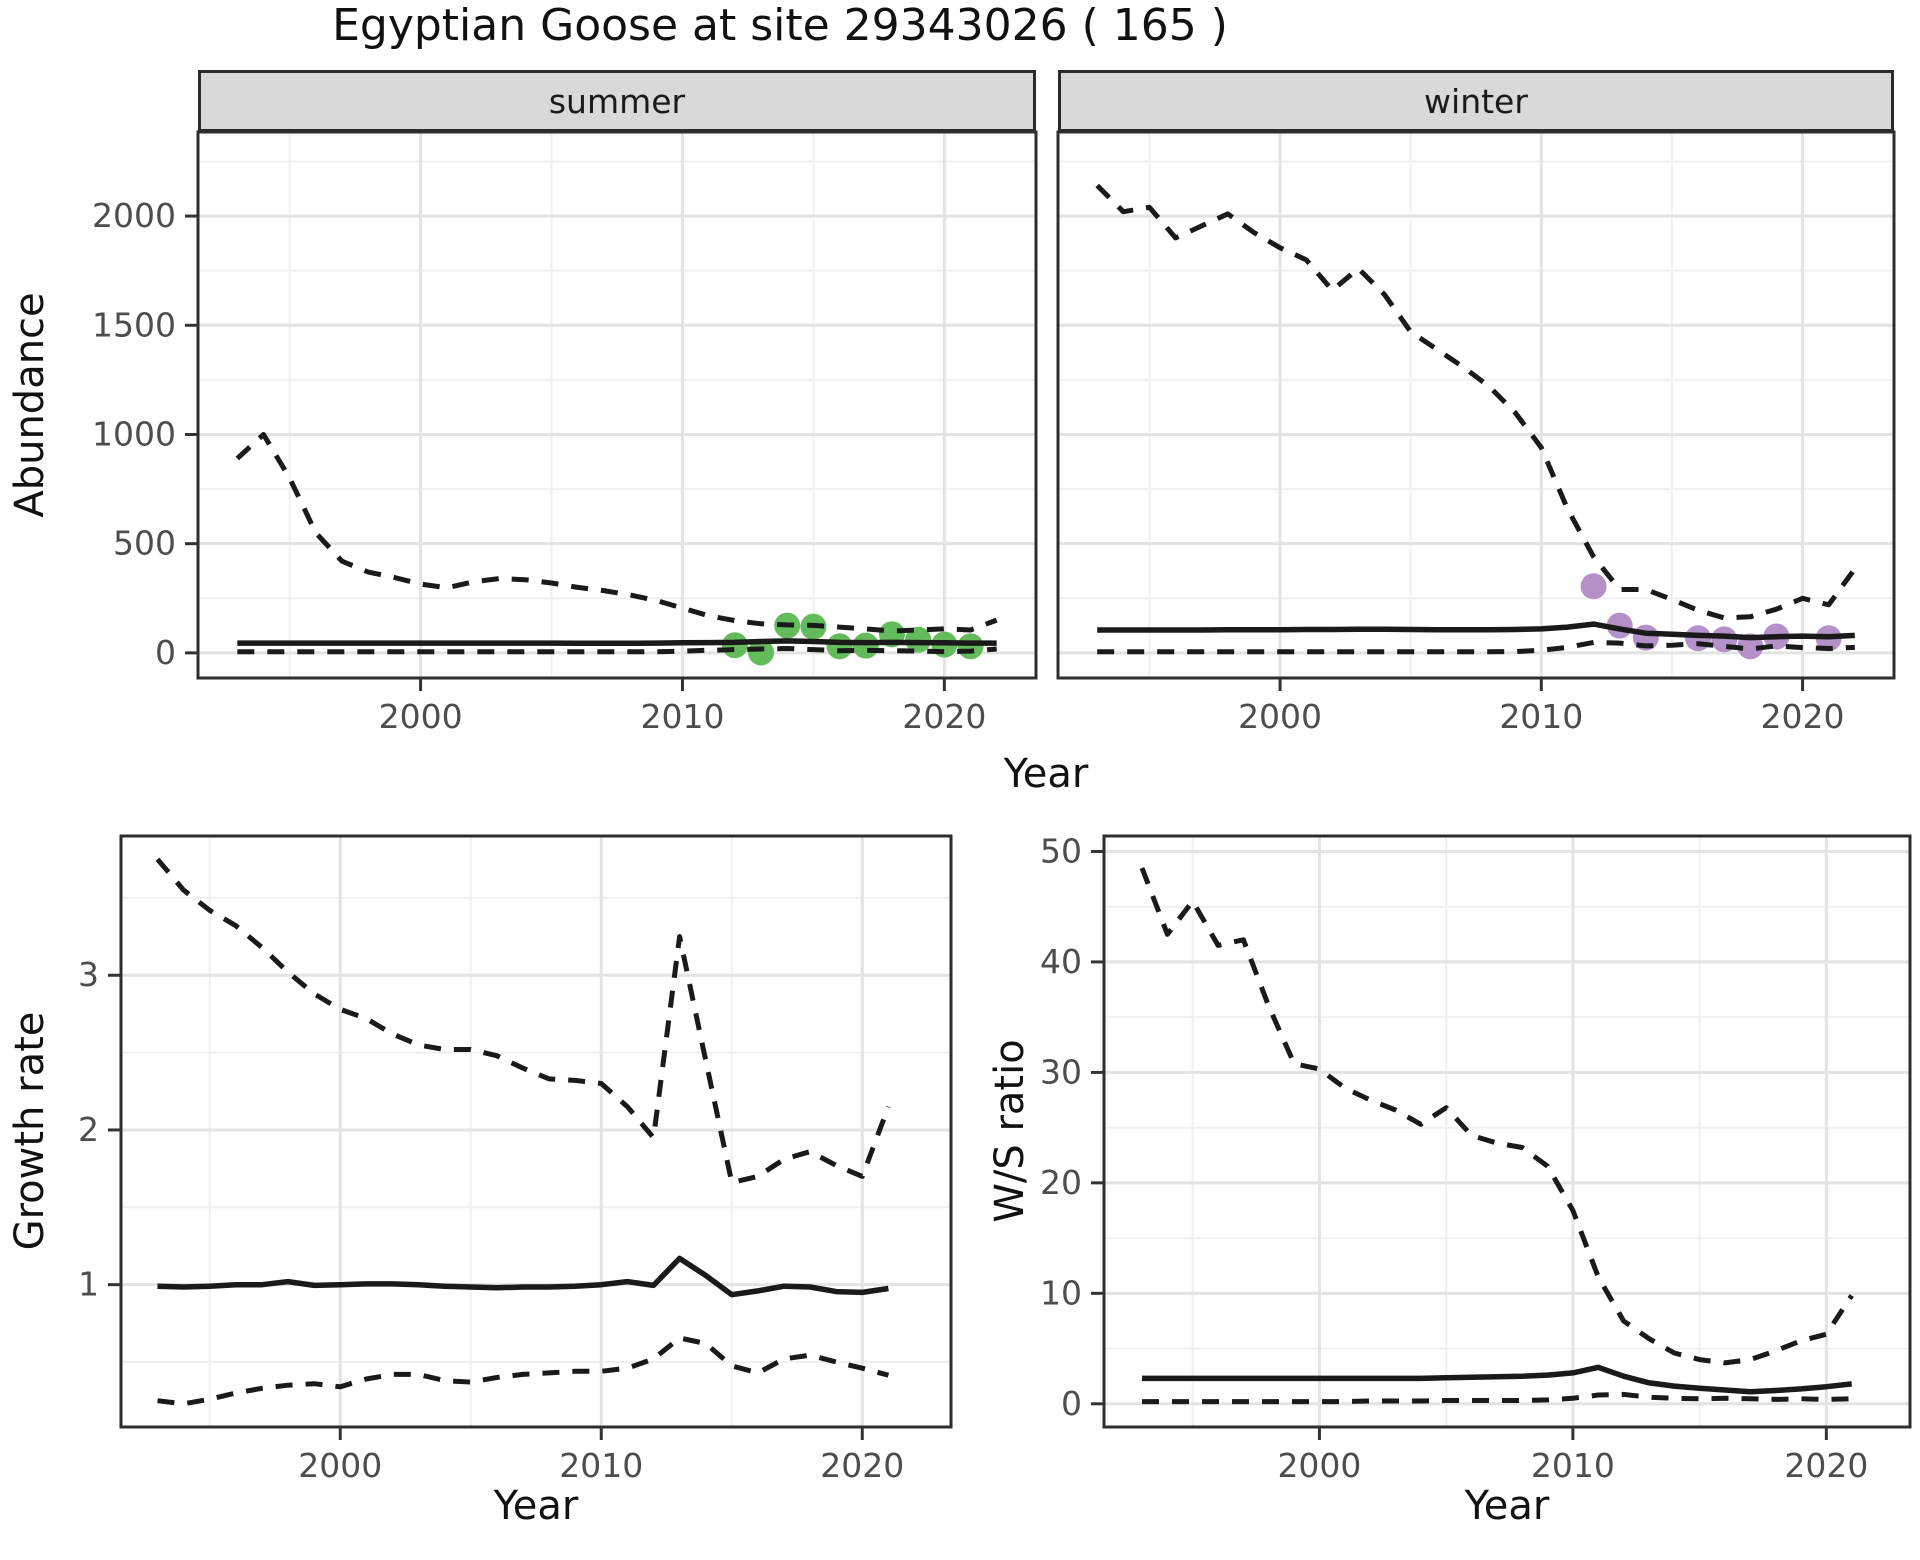 The width and height of the screenshot is (1920, 1560). I want to click on y-tick-label: 1500, so click(134, 324).